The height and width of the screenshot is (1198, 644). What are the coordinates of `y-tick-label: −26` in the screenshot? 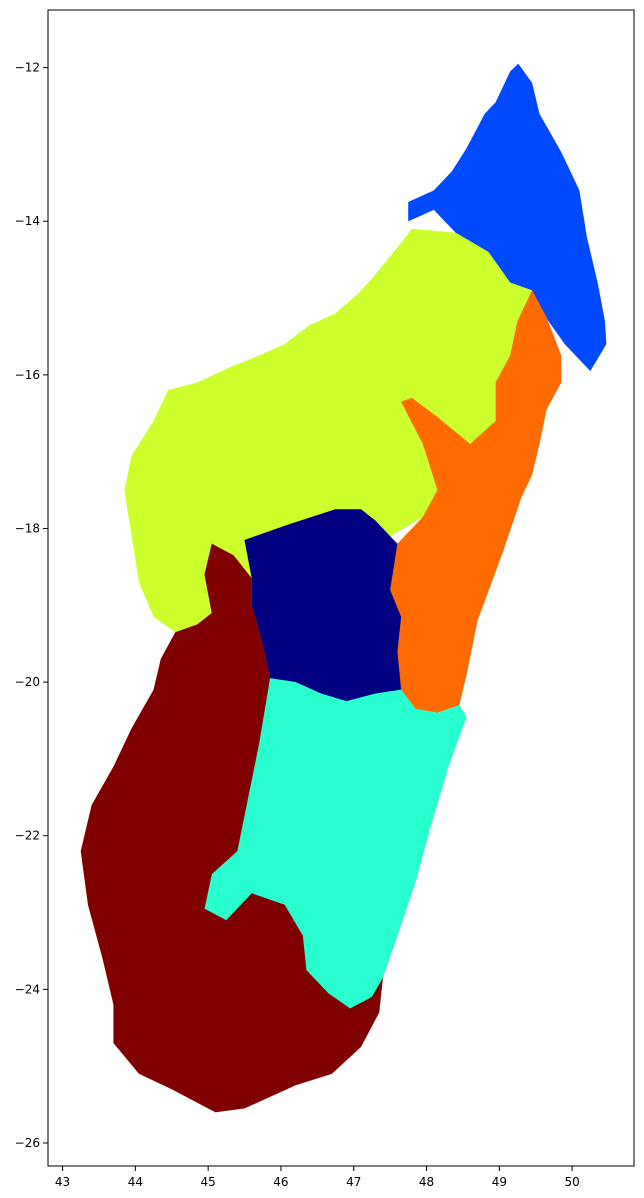 It's located at (27, 1143).